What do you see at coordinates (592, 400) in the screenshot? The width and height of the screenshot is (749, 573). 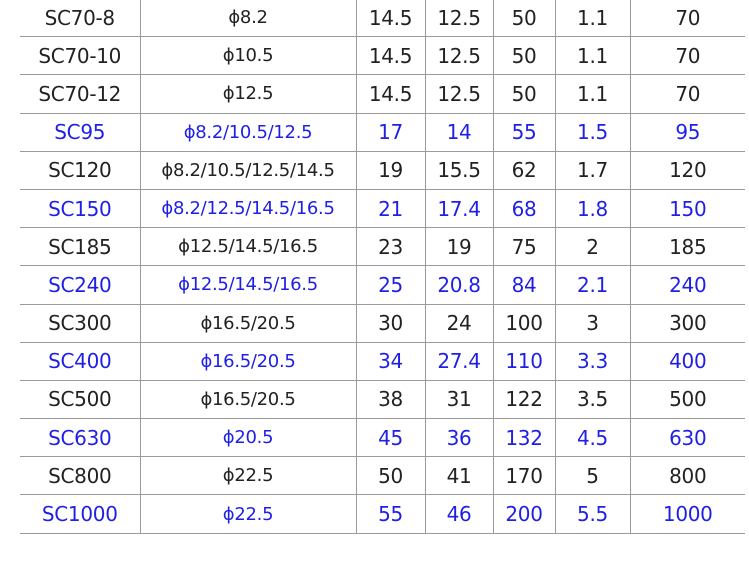 I see `cell-dim-d: 3.5` at bounding box center [592, 400].